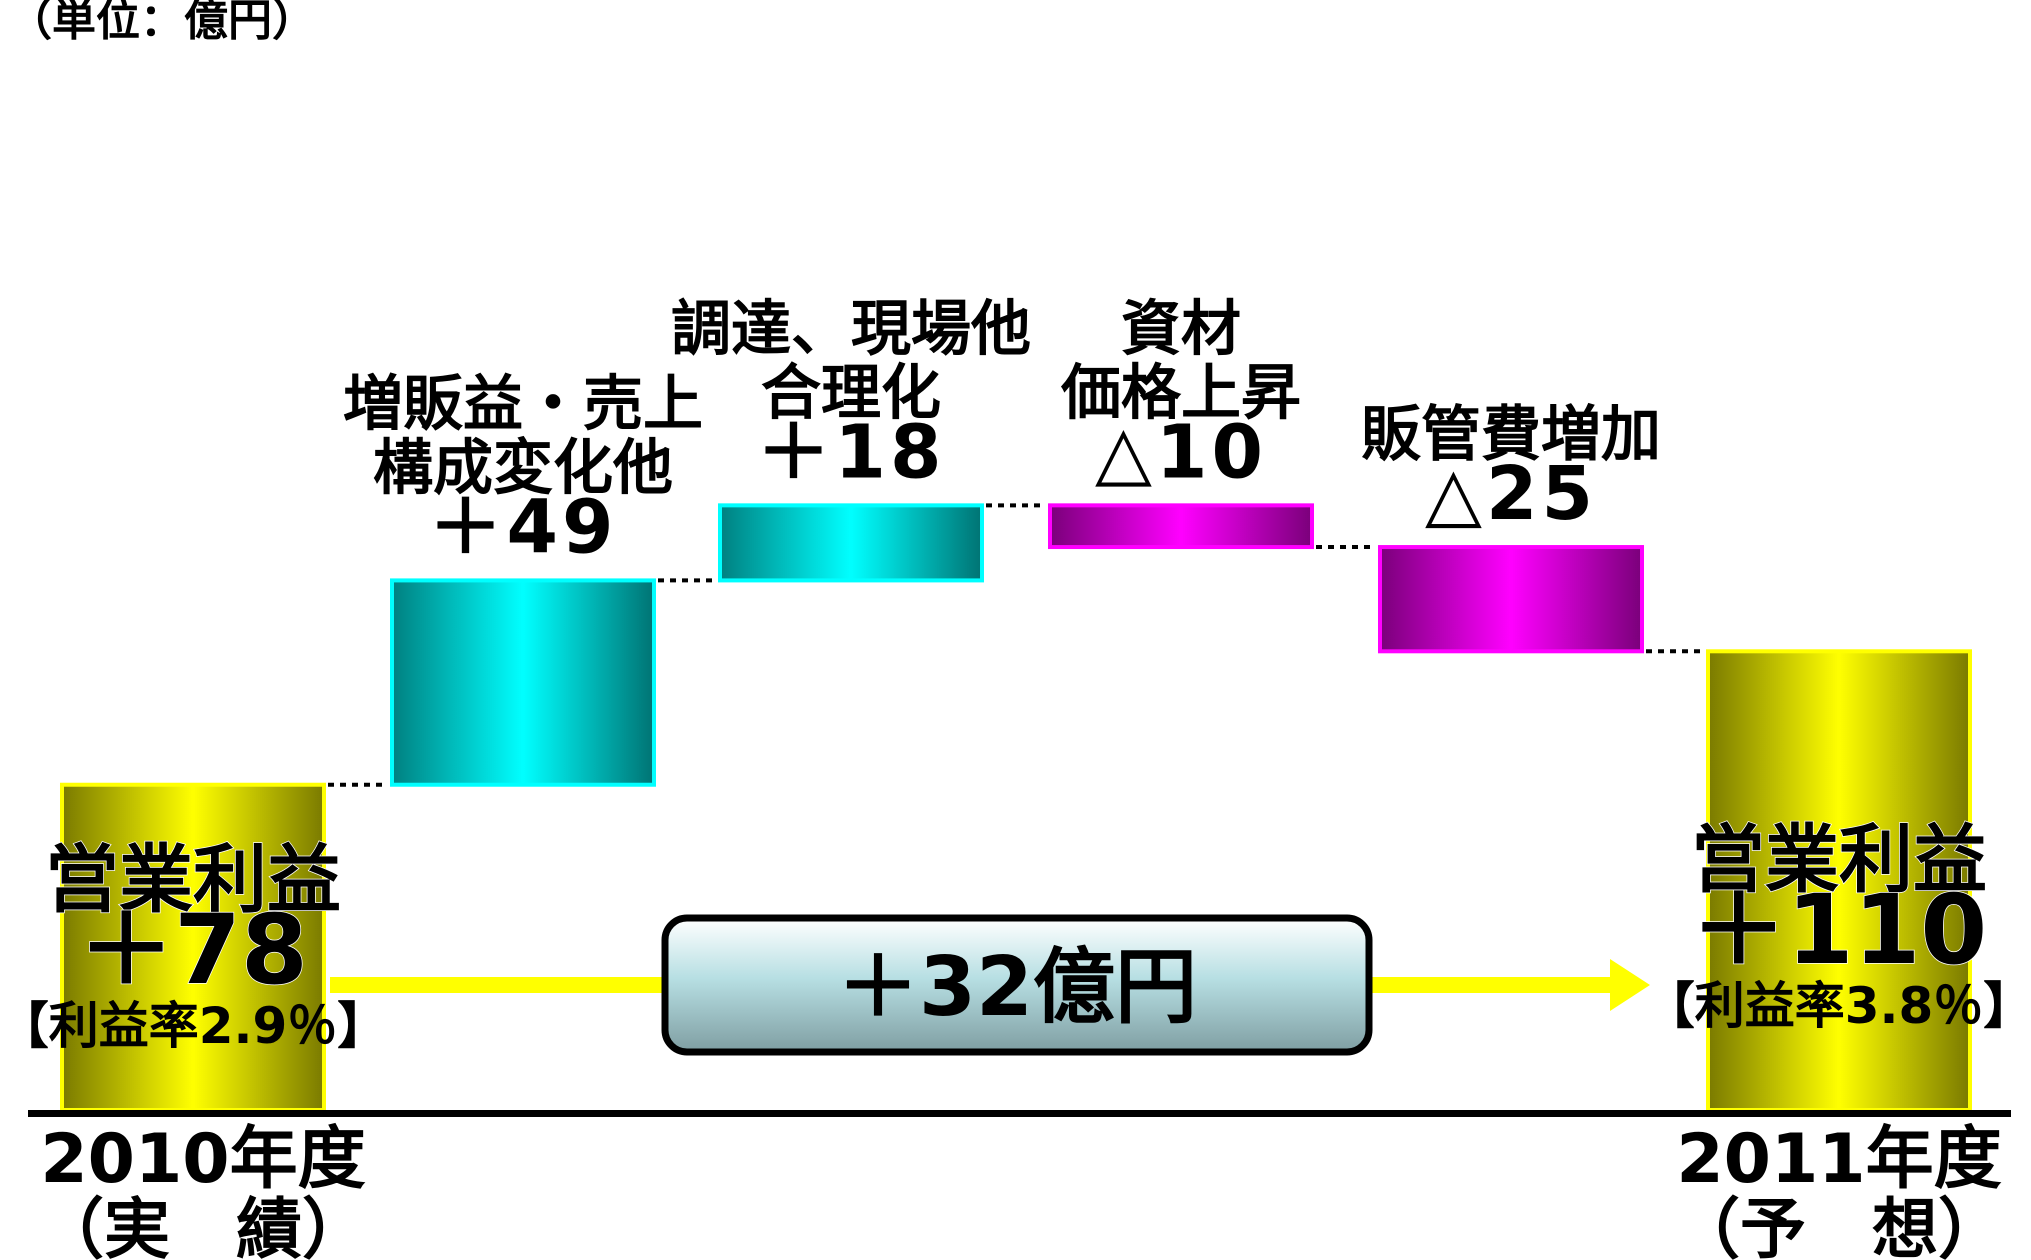 This screenshot has width=2031, height=1260. What do you see at coordinates (193, 880) in the screenshot?
I see `total-title-1: 営業利益` at bounding box center [193, 880].